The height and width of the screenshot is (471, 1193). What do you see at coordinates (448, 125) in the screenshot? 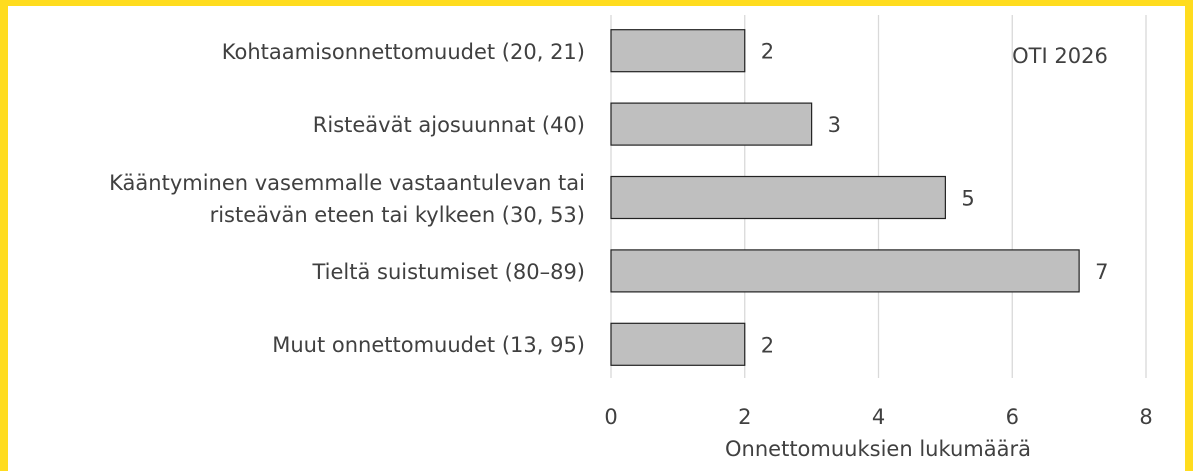
I see `category-label: Risteävät ajosuunnat (40)` at bounding box center [448, 125].